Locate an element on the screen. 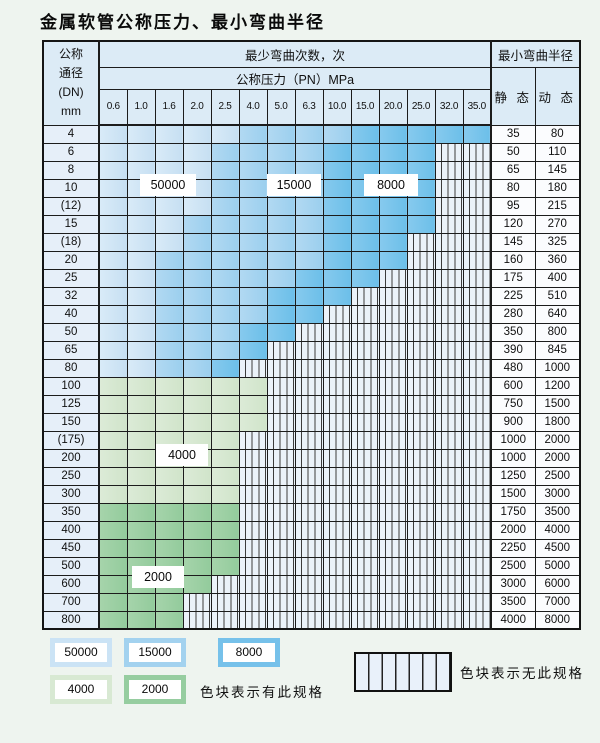 The width and height of the screenshot is (600, 743). grid-cell-dn400-p35.0 is located at coordinates (477, 530).